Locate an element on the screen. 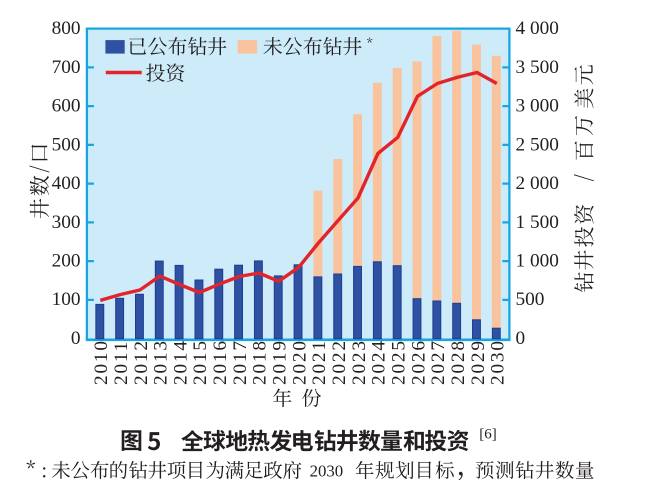 This screenshot has width=652, height=502. svg-text: 1 000 is located at coordinates (537, 261).